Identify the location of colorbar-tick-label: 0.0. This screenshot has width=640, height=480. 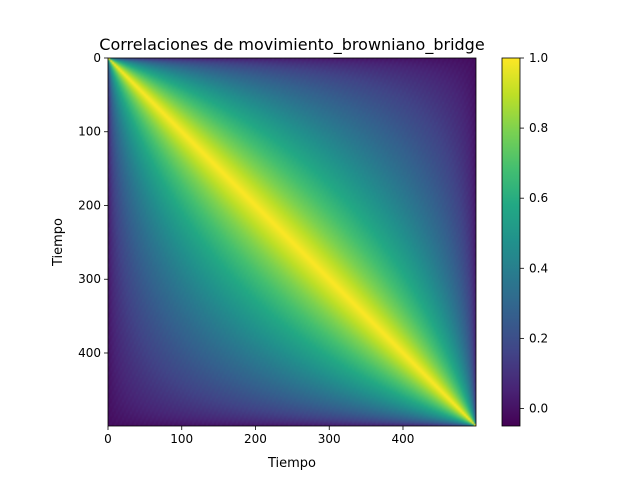
(538, 408).